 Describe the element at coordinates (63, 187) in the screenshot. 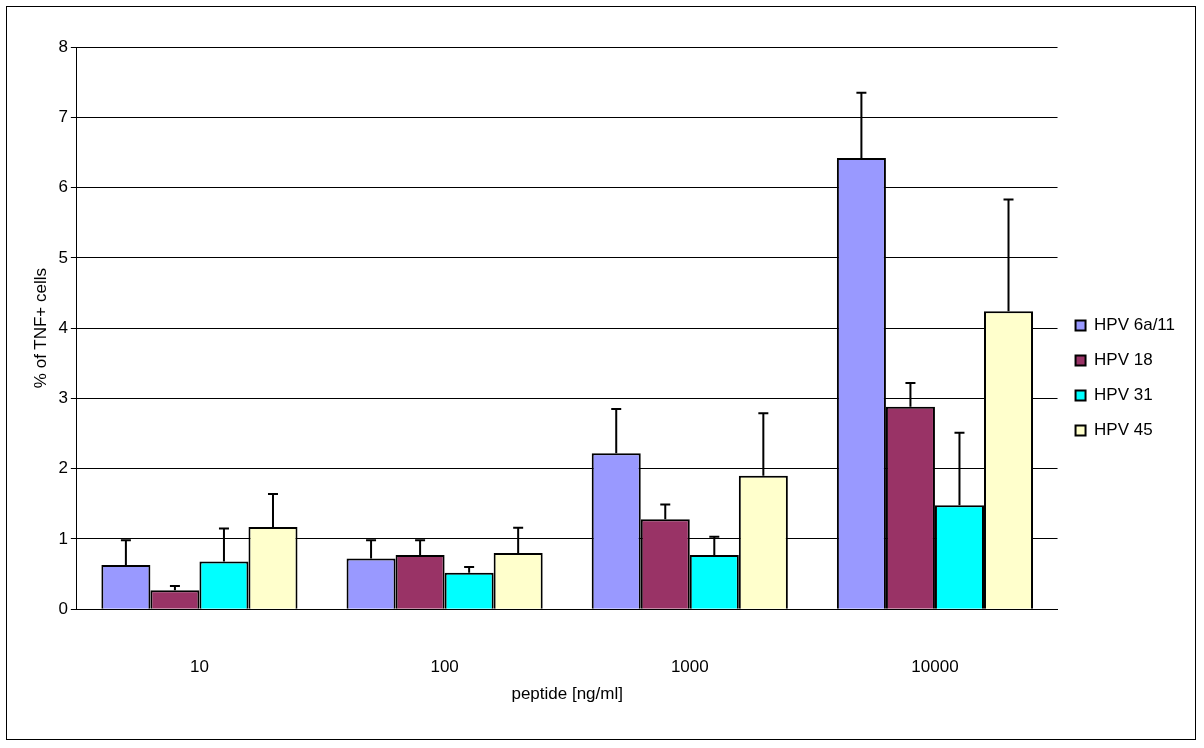

I see `y-tick-label: 6` at that location.